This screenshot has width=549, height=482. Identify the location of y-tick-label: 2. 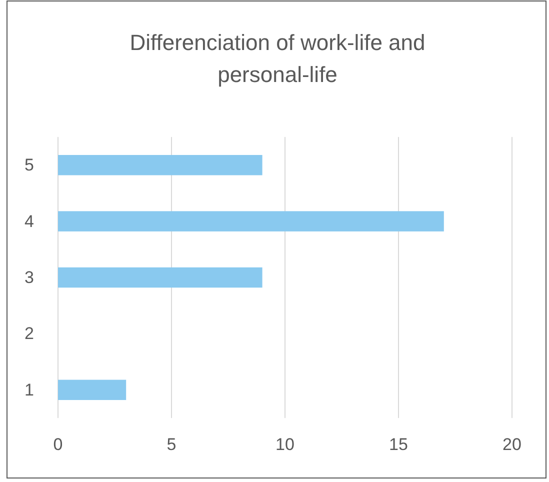
(29, 334).